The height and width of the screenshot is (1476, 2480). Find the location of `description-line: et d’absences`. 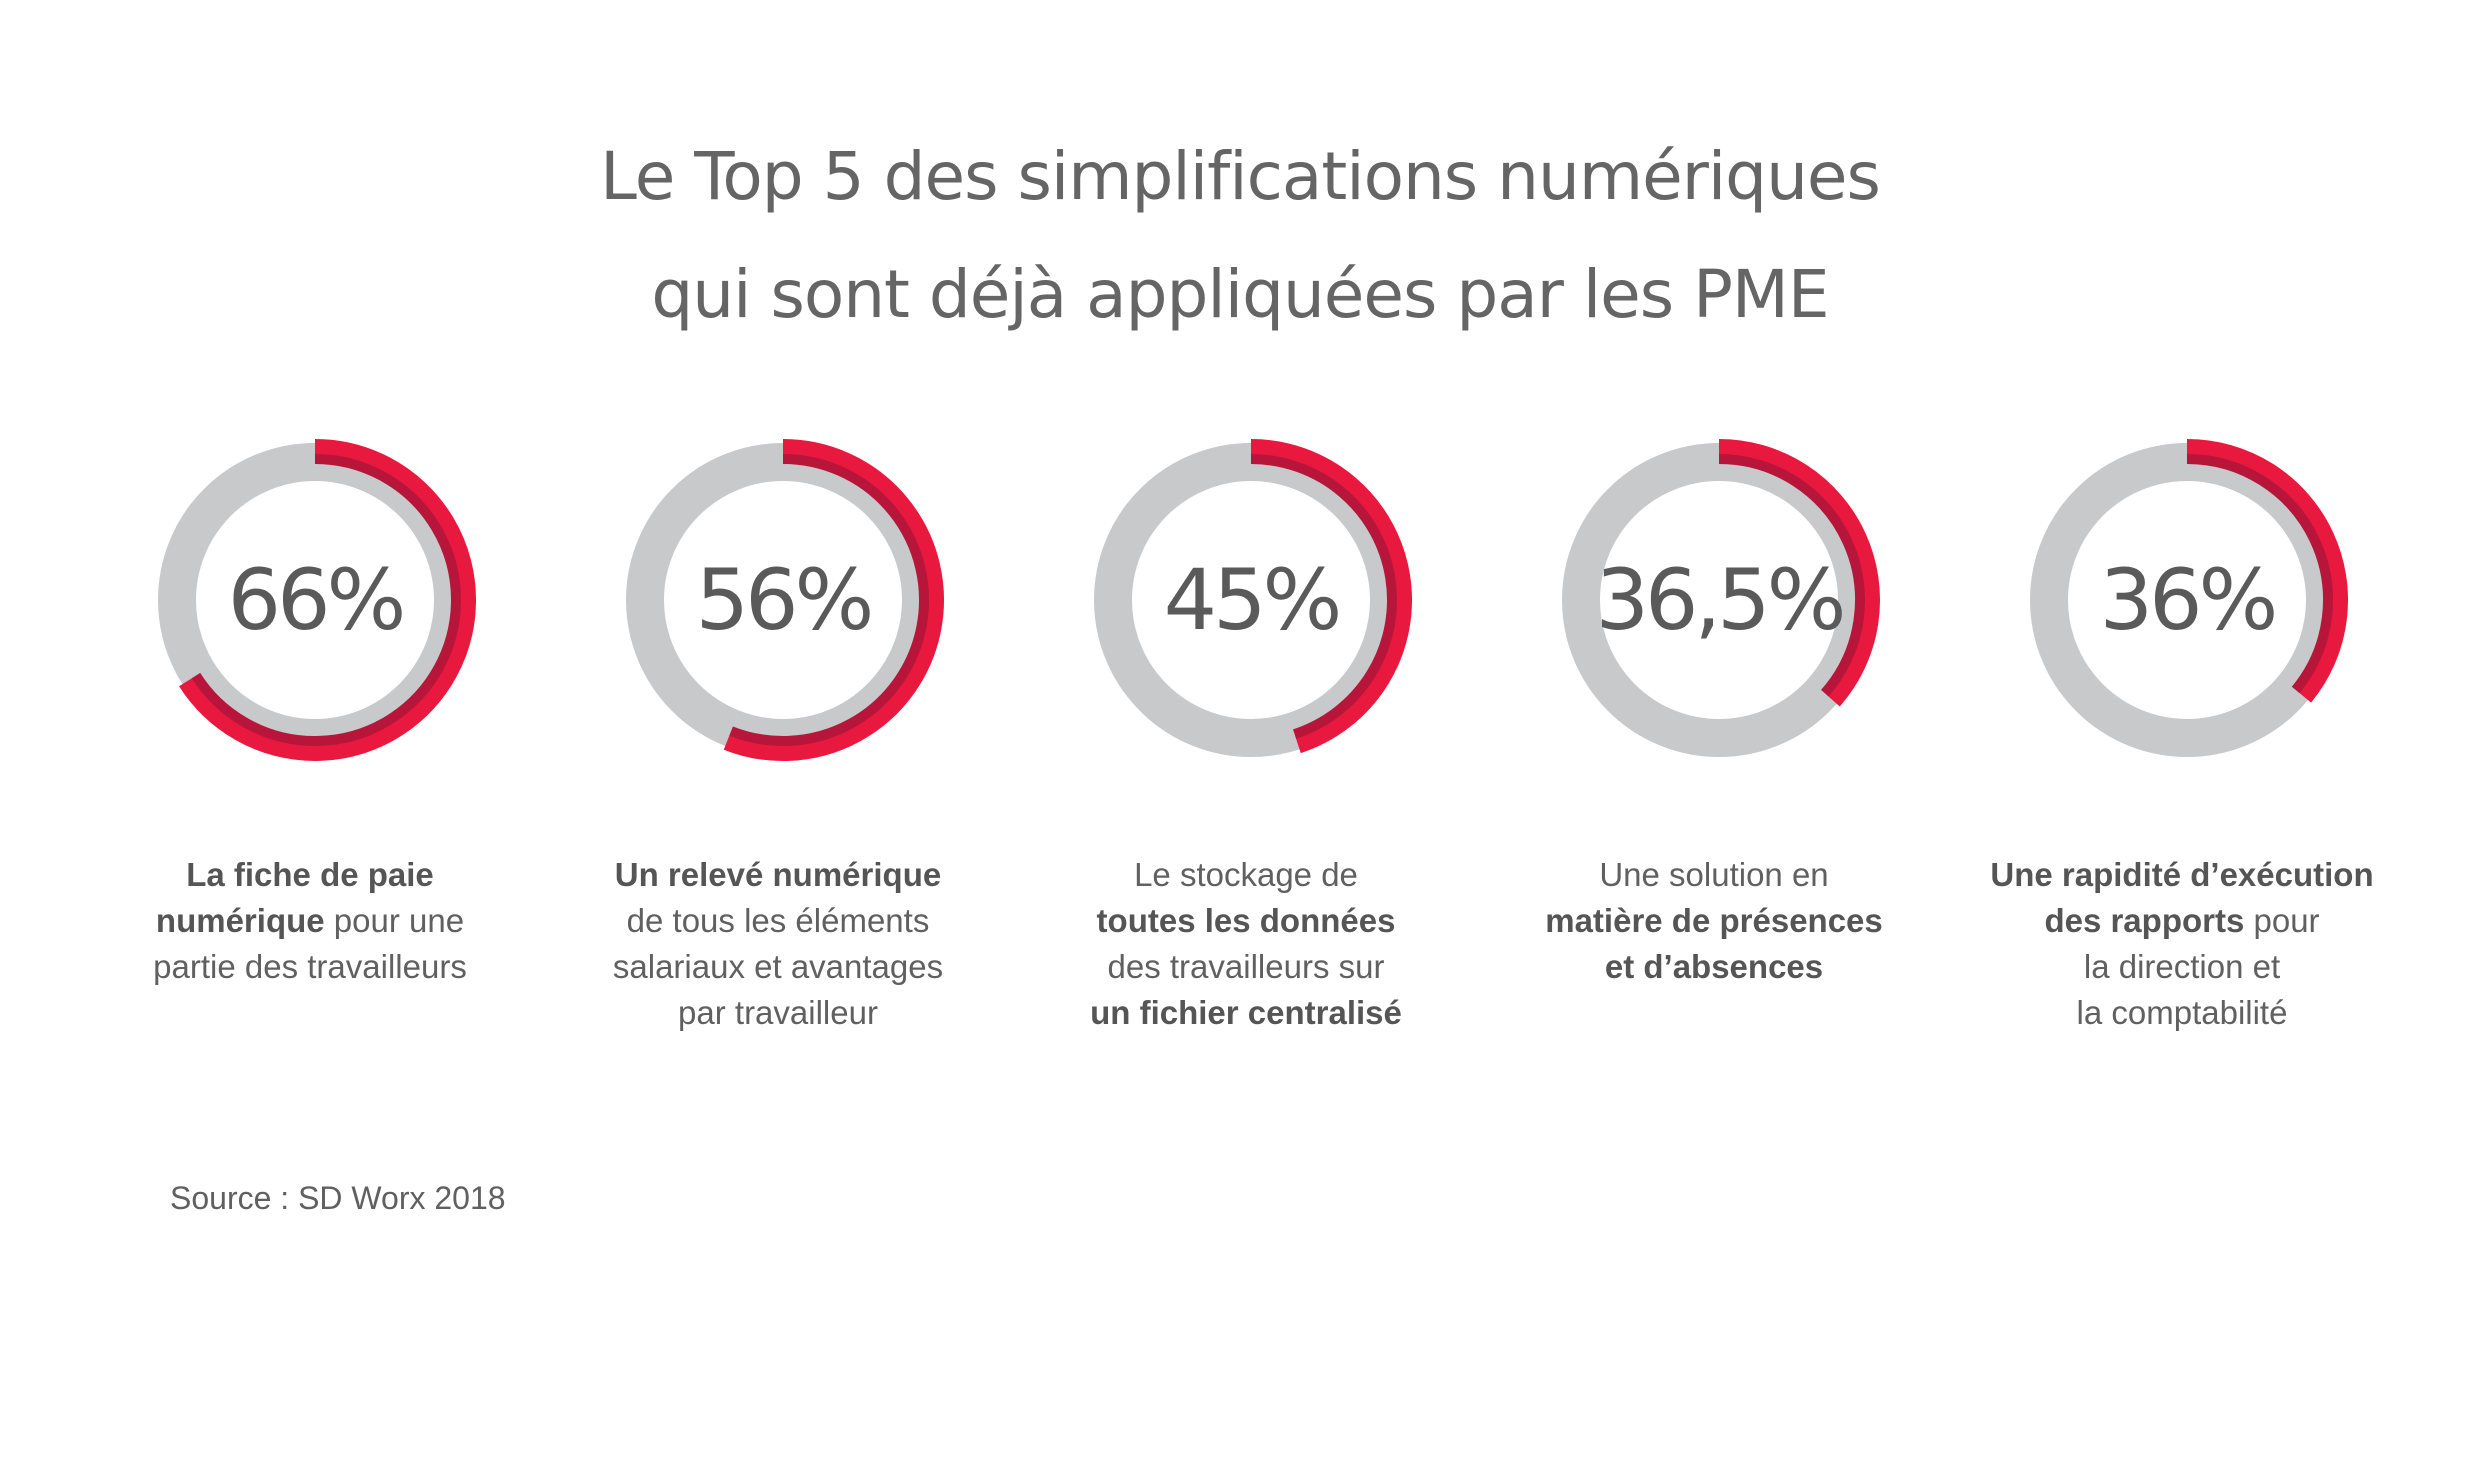

description-line: et d’absences is located at coordinates (1714, 967).